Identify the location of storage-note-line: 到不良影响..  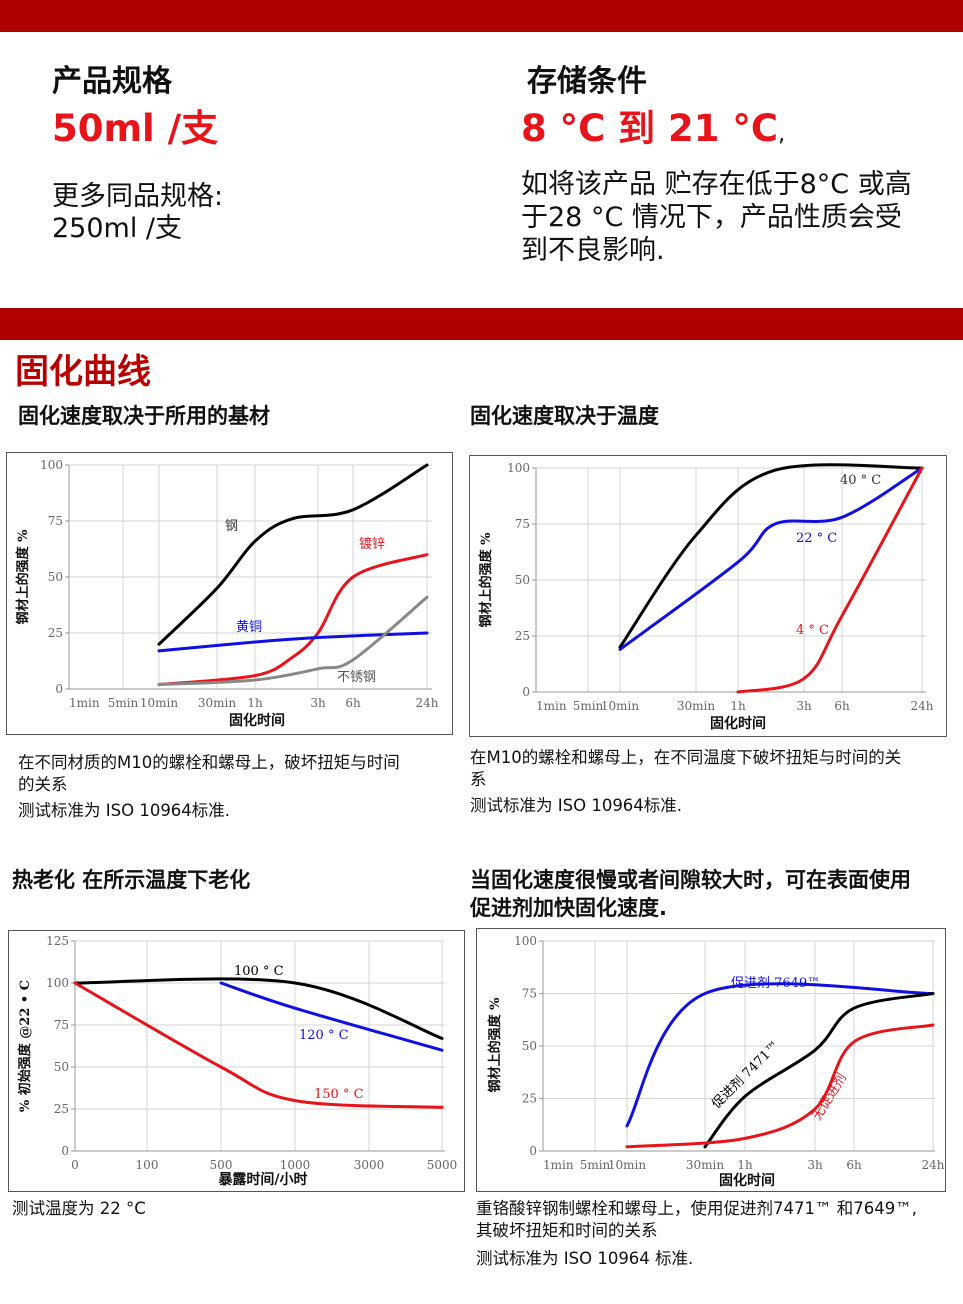
(593, 250).